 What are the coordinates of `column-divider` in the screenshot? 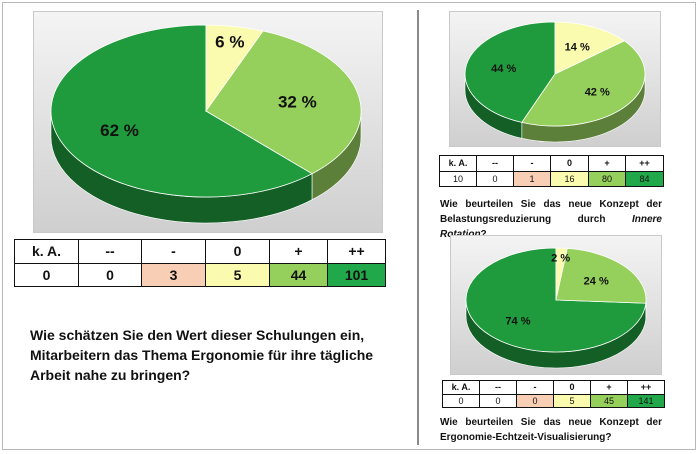 It's located at (418, 227).